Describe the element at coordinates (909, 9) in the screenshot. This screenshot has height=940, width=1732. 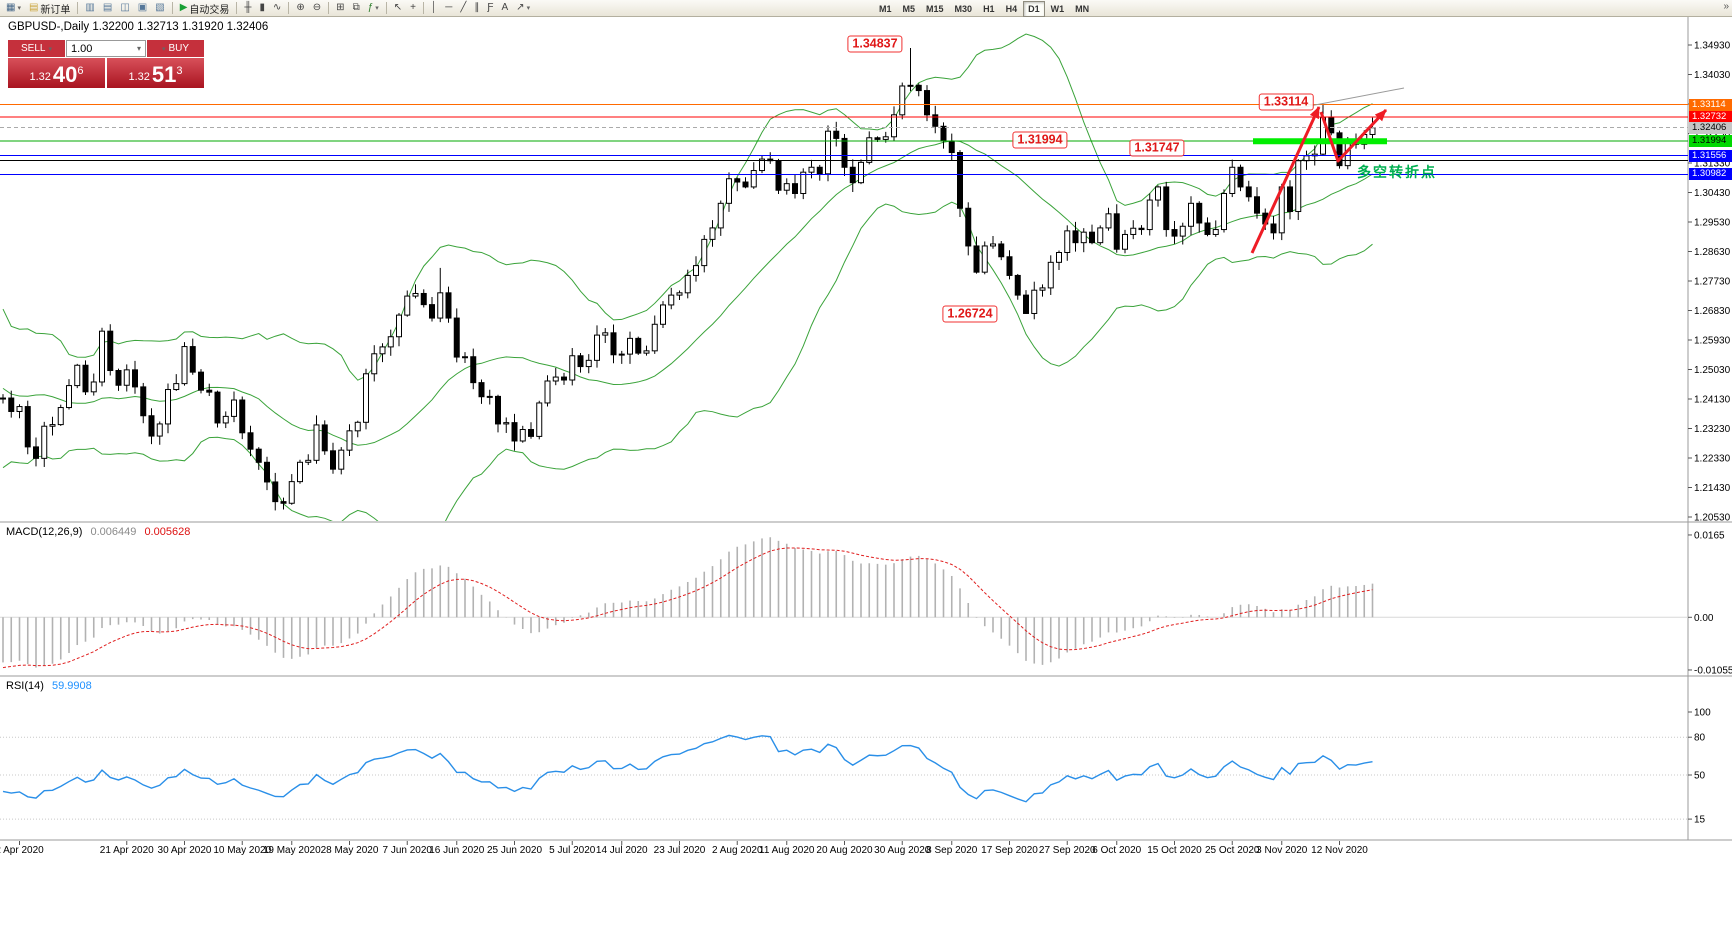
I see `timeframe-m5-button: M5` at that location.